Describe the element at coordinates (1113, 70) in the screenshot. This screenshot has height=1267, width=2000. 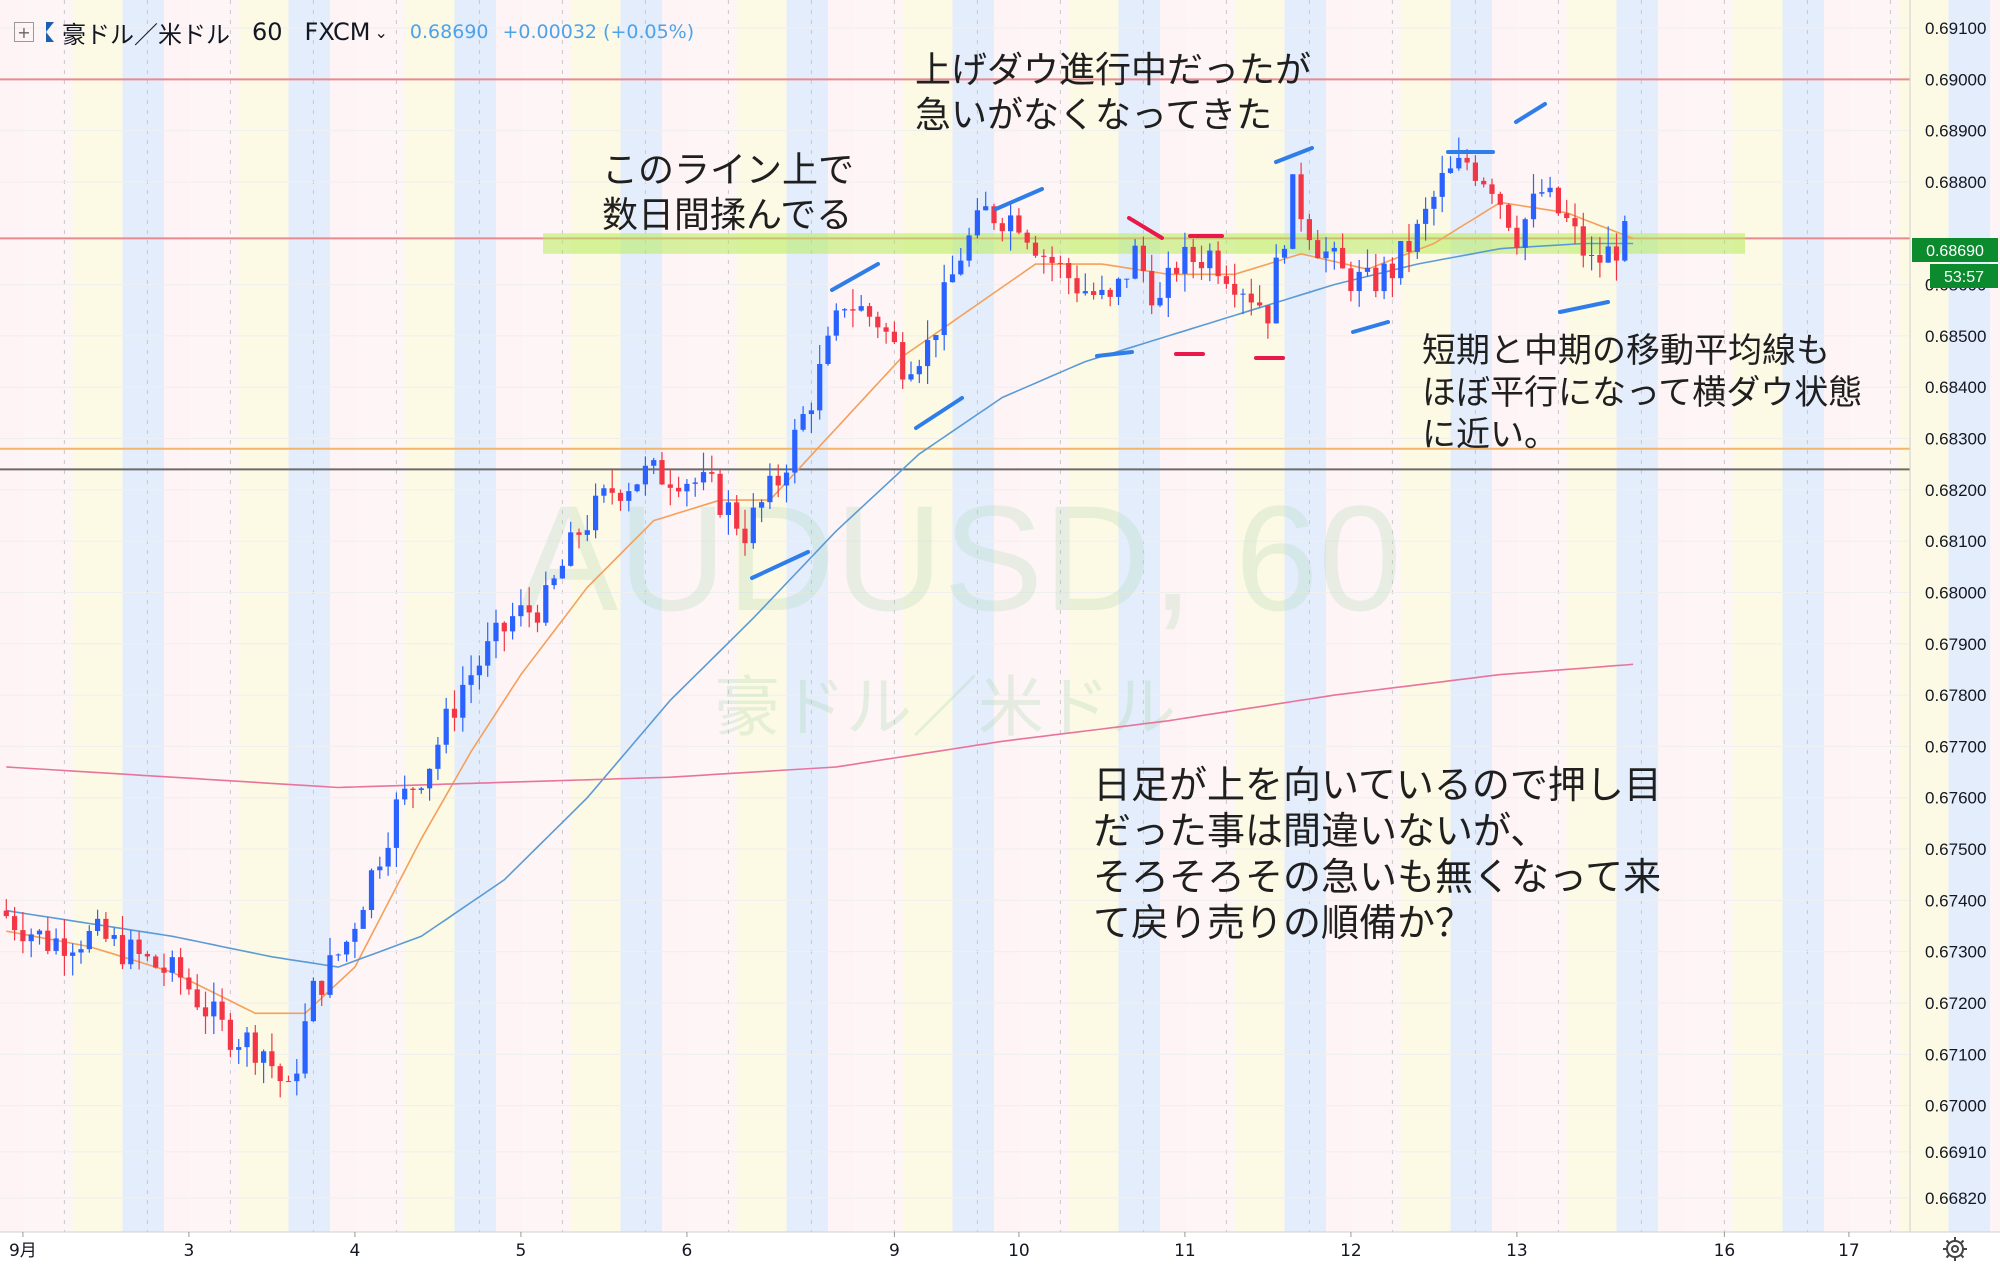
I see `annotation-line: 上げダウ進行中だったが` at that location.